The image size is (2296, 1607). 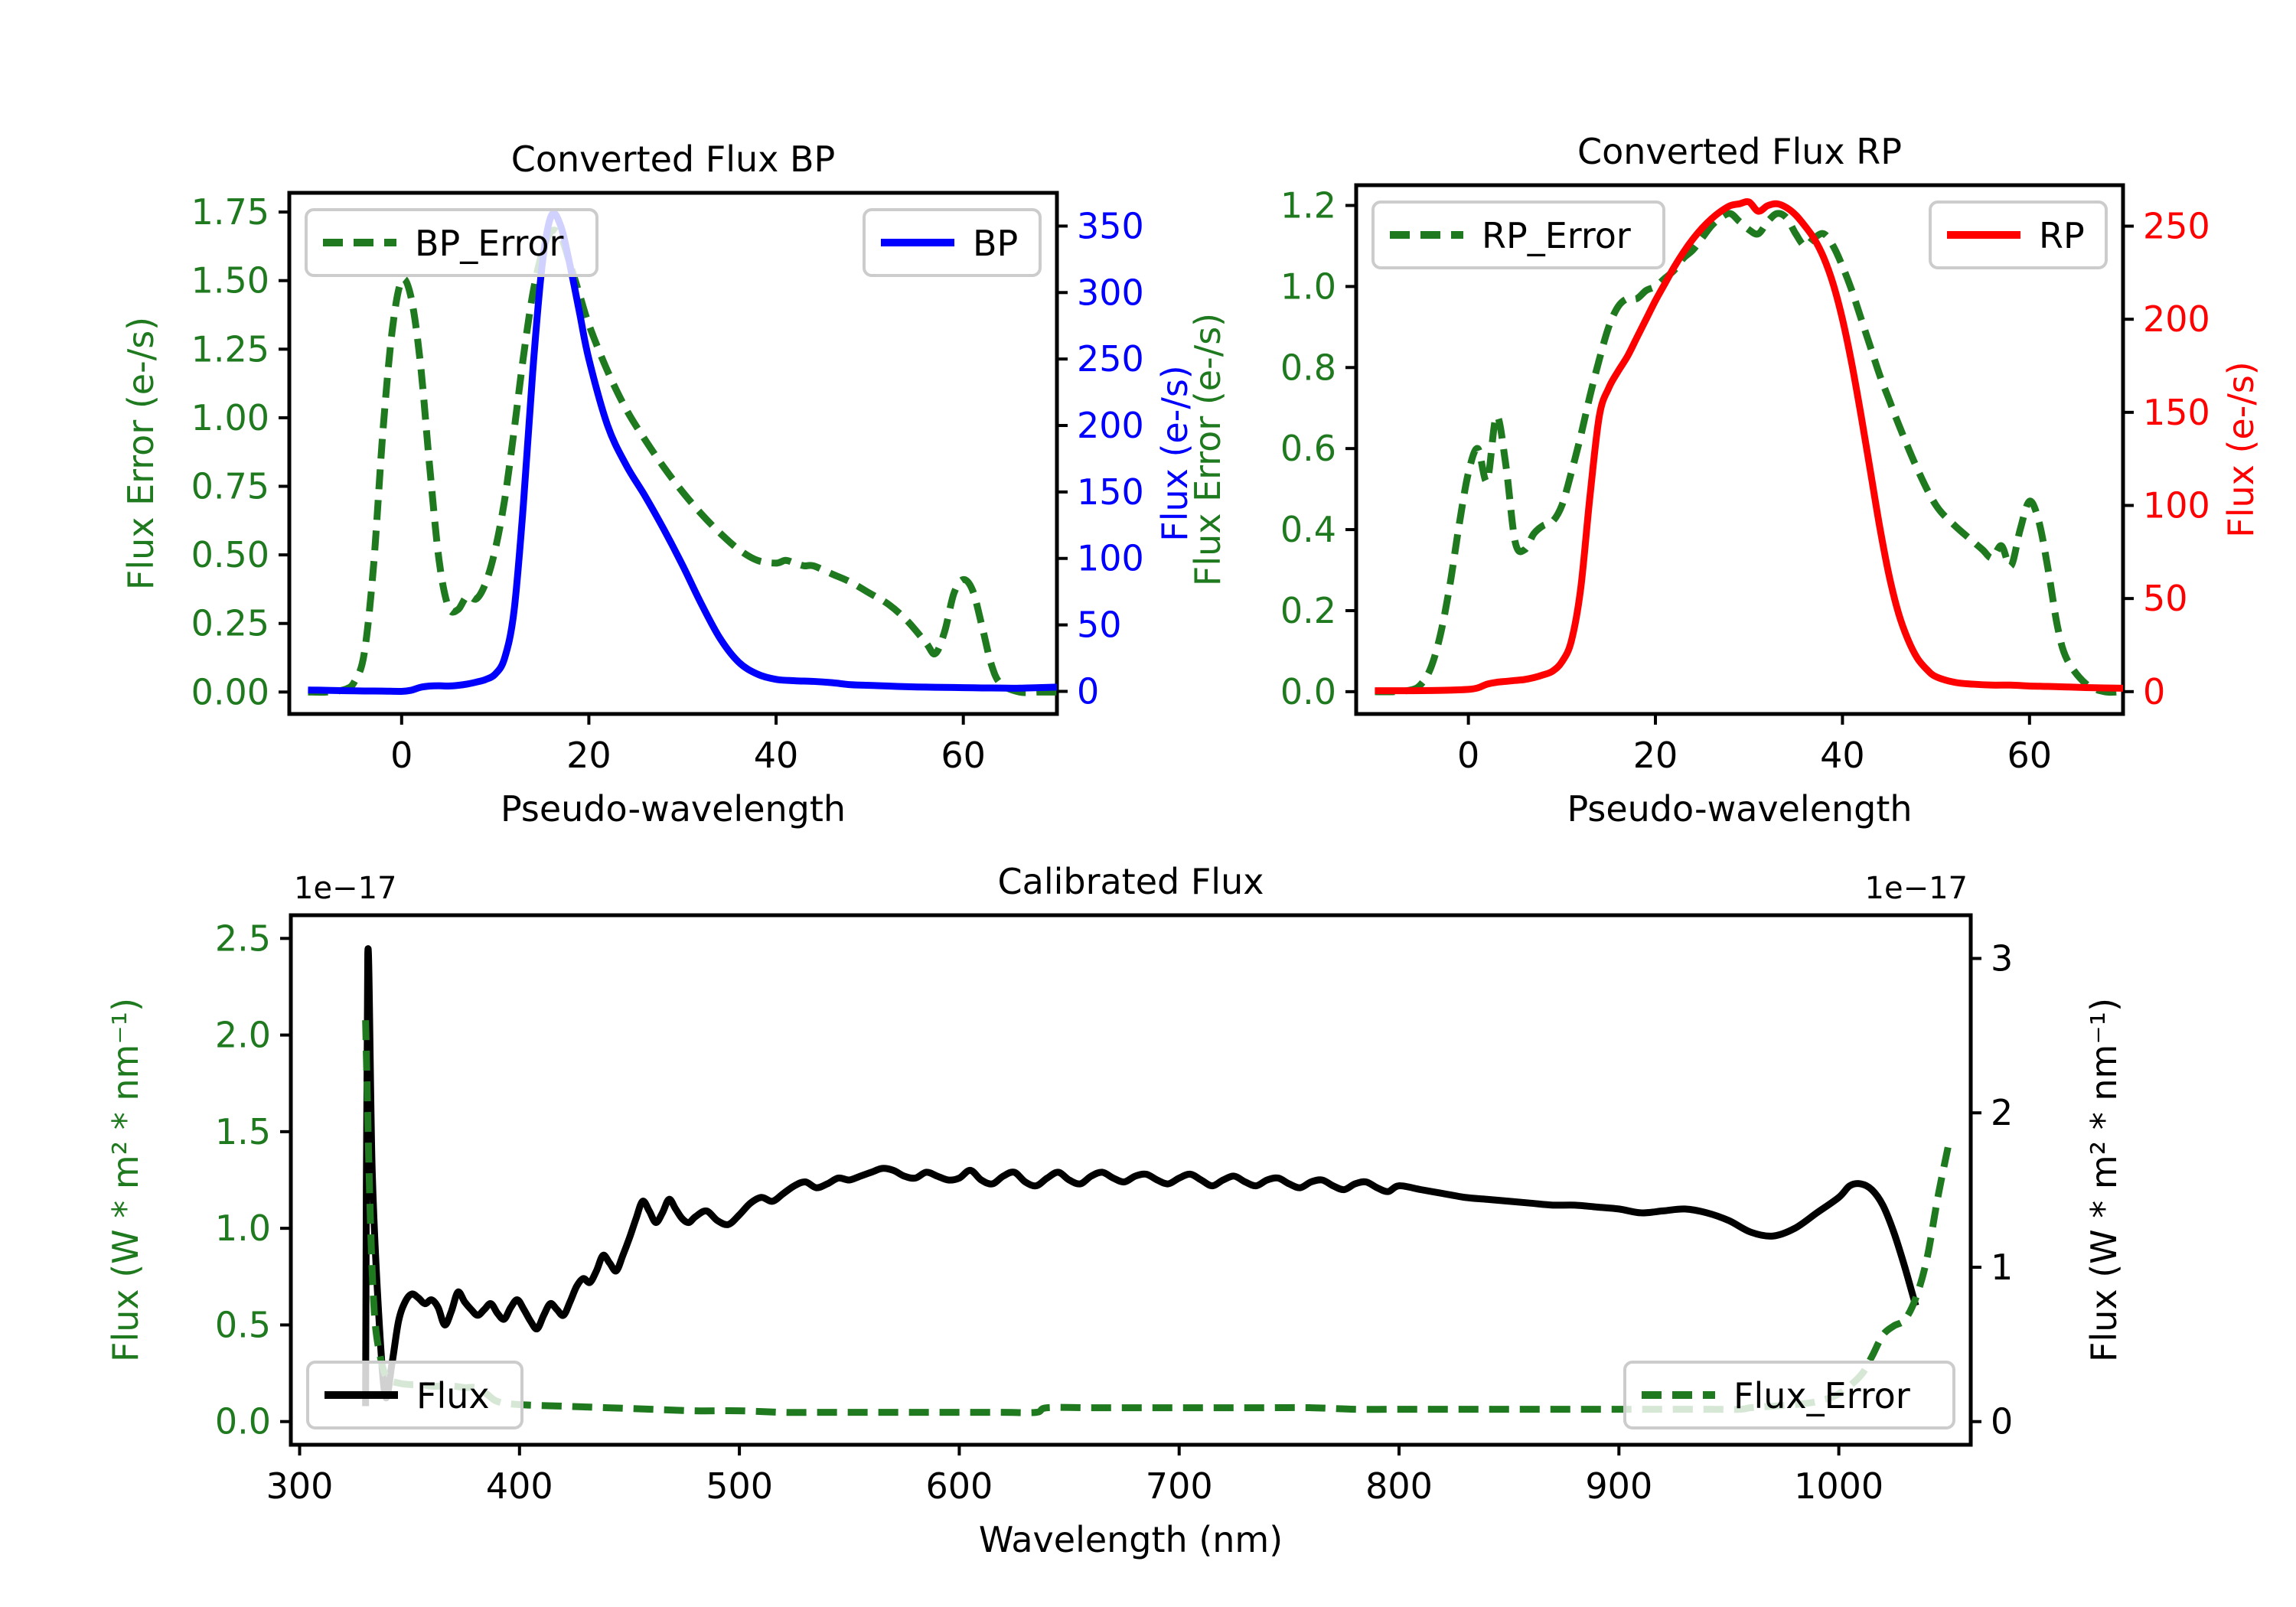 What do you see at coordinates (952, 242) in the screenshot?
I see `legend-right-bp: BP` at bounding box center [952, 242].